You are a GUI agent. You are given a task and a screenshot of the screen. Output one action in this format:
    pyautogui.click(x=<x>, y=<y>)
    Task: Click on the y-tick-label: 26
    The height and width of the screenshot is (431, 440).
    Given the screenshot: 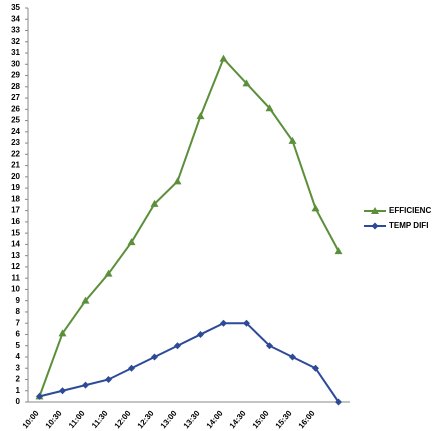 What is the action you would take?
    pyautogui.click(x=15, y=108)
    